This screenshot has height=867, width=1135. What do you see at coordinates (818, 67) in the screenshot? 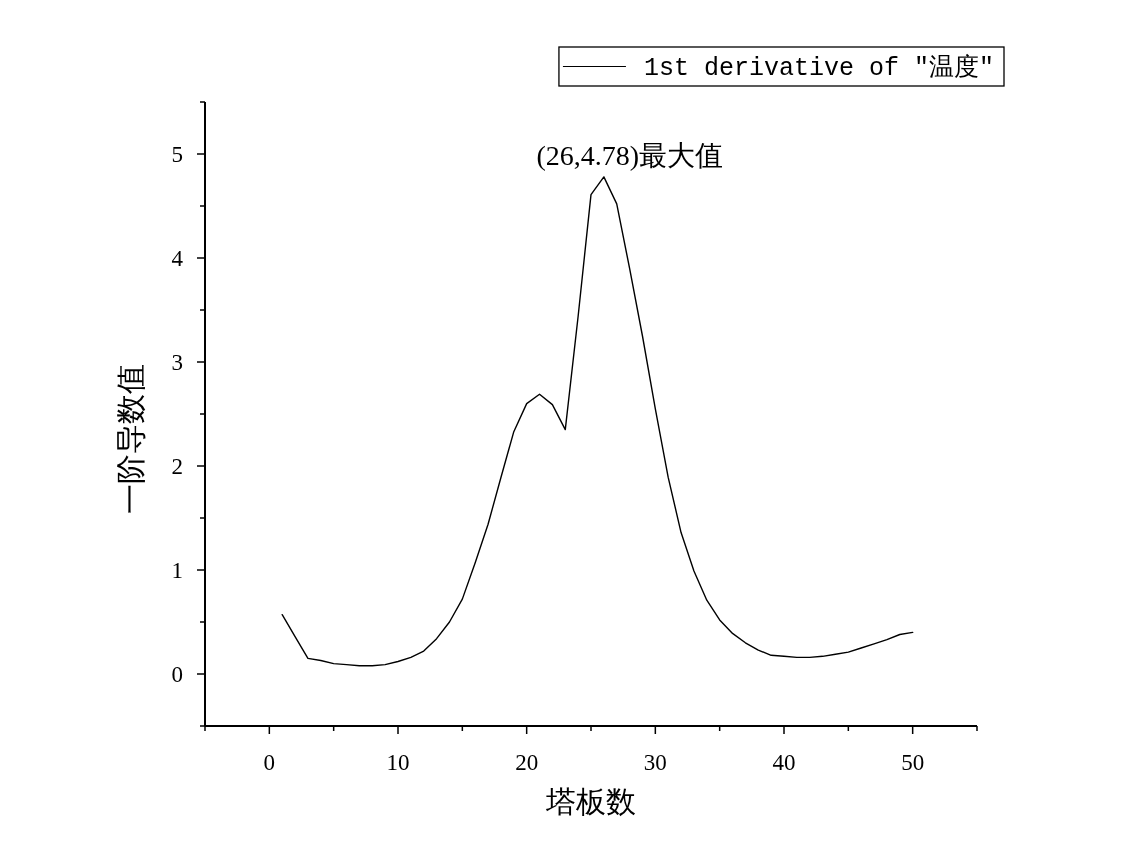
I see `legend-label: 1st derivative of "温度"` at bounding box center [818, 67].